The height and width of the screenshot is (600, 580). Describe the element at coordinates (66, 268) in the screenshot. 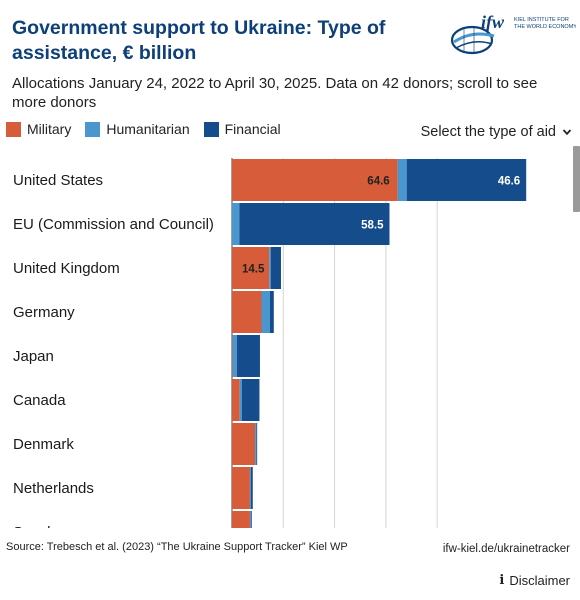

I see `category-label: United Kingdom` at that location.